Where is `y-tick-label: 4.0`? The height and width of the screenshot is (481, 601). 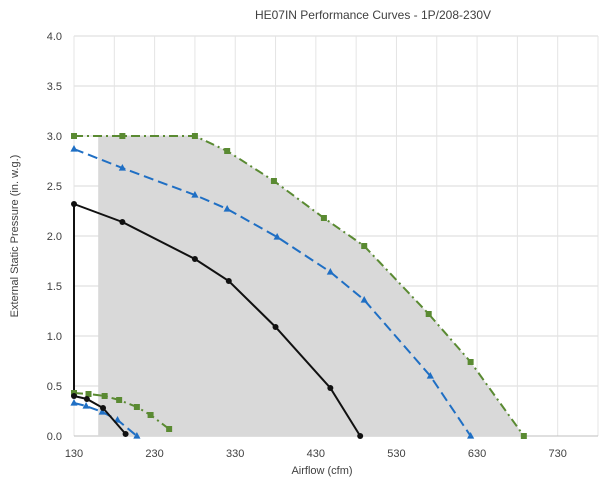 y-tick-label: 4.0 is located at coordinates (54, 37).